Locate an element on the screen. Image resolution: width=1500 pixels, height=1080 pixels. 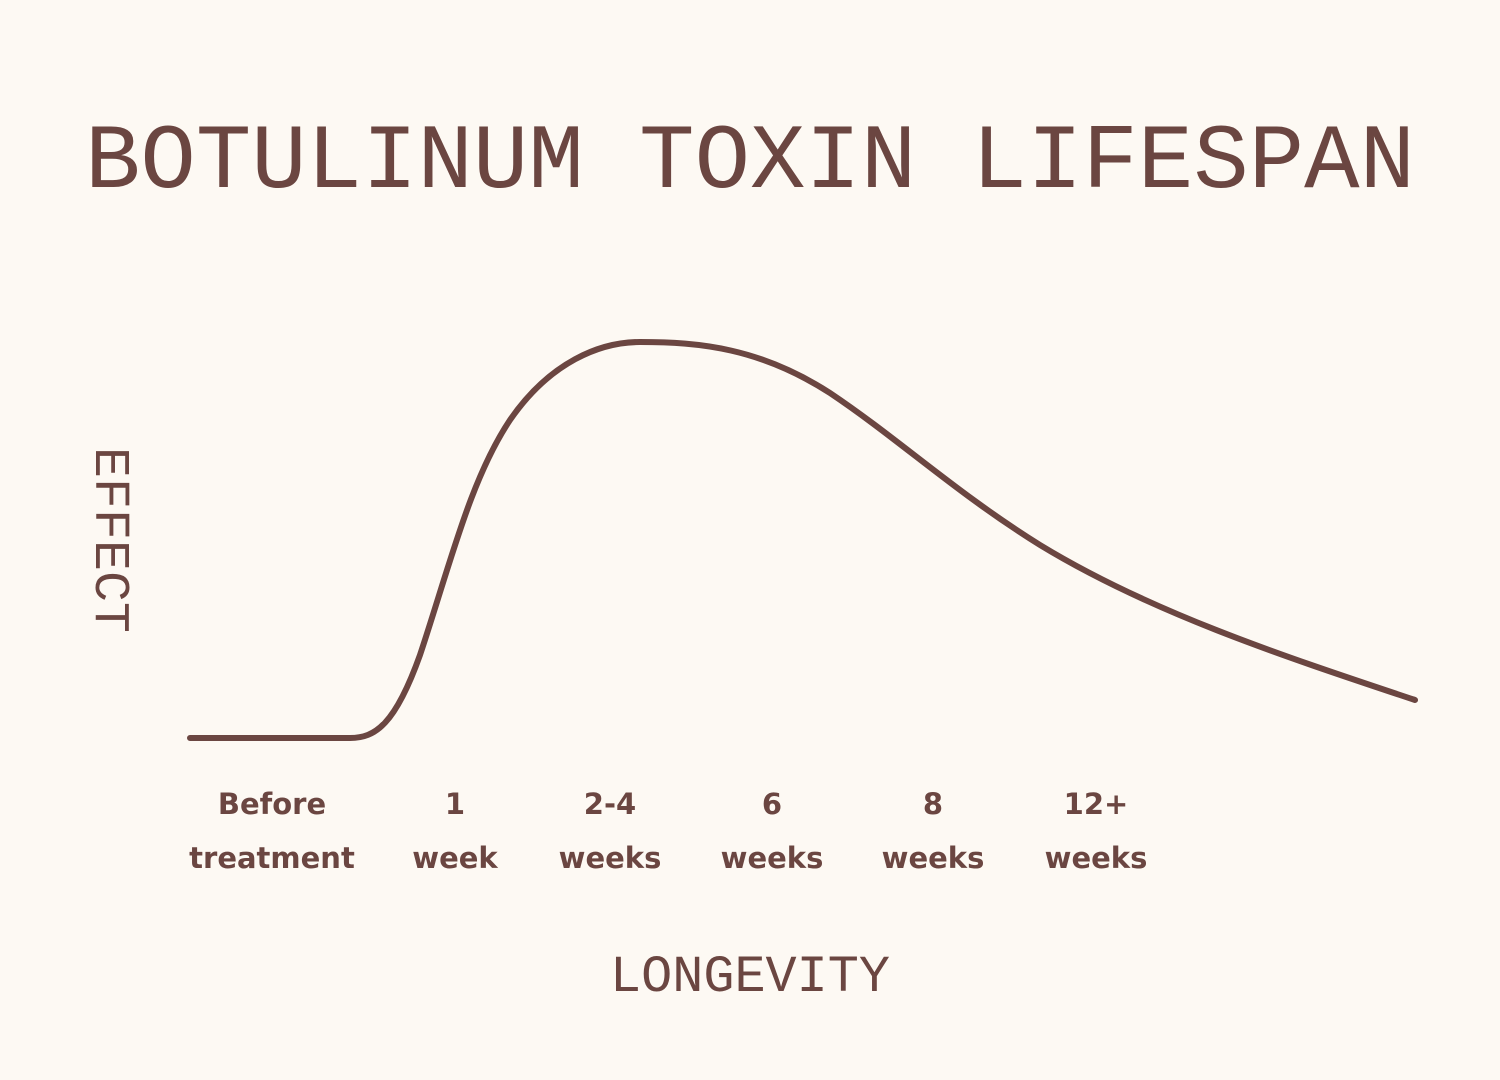
x-label: 1 is located at coordinates (455, 804).